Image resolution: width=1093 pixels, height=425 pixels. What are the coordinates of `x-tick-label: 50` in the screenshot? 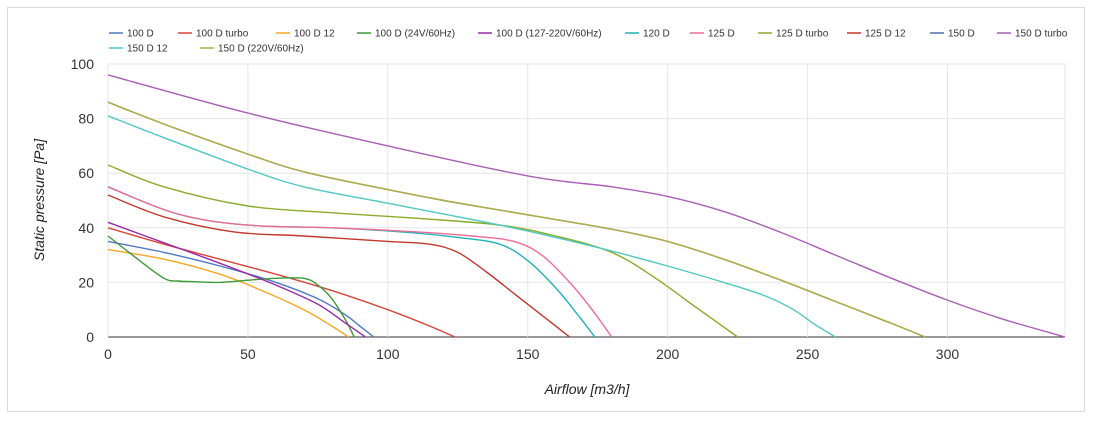 It's located at (248, 354).